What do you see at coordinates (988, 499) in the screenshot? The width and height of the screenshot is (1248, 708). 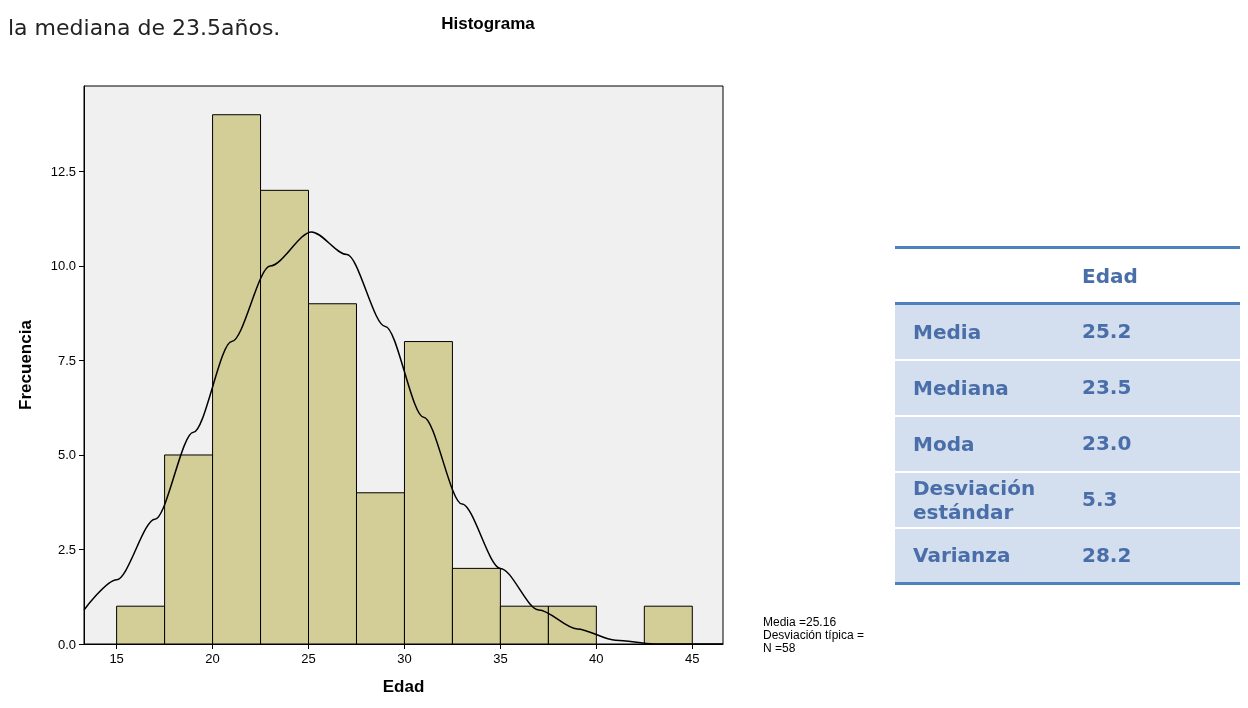 I see `category-label: Desviación estándar` at bounding box center [988, 499].